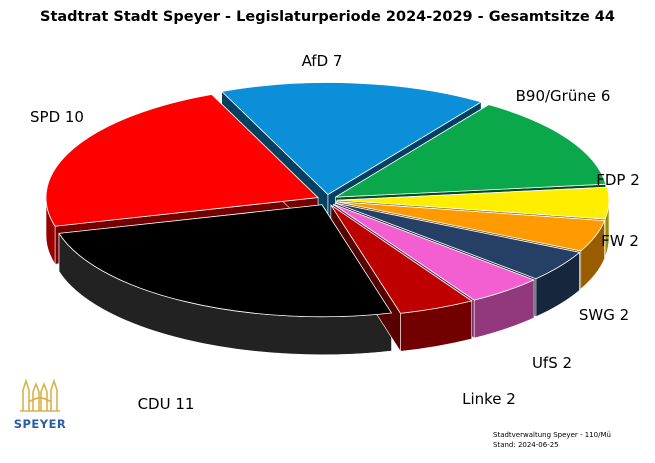  What do you see at coordinates (563, 96) in the screenshot?
I see `slice-label-b90-gr-ne: B90/Grüne 6` at bounding box center [563, 96].